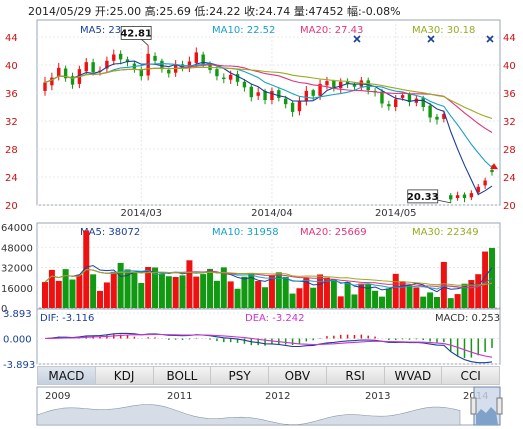 The image size is (523, 429). I want to click on price-axis-right-label: 32, so click(509, 122).